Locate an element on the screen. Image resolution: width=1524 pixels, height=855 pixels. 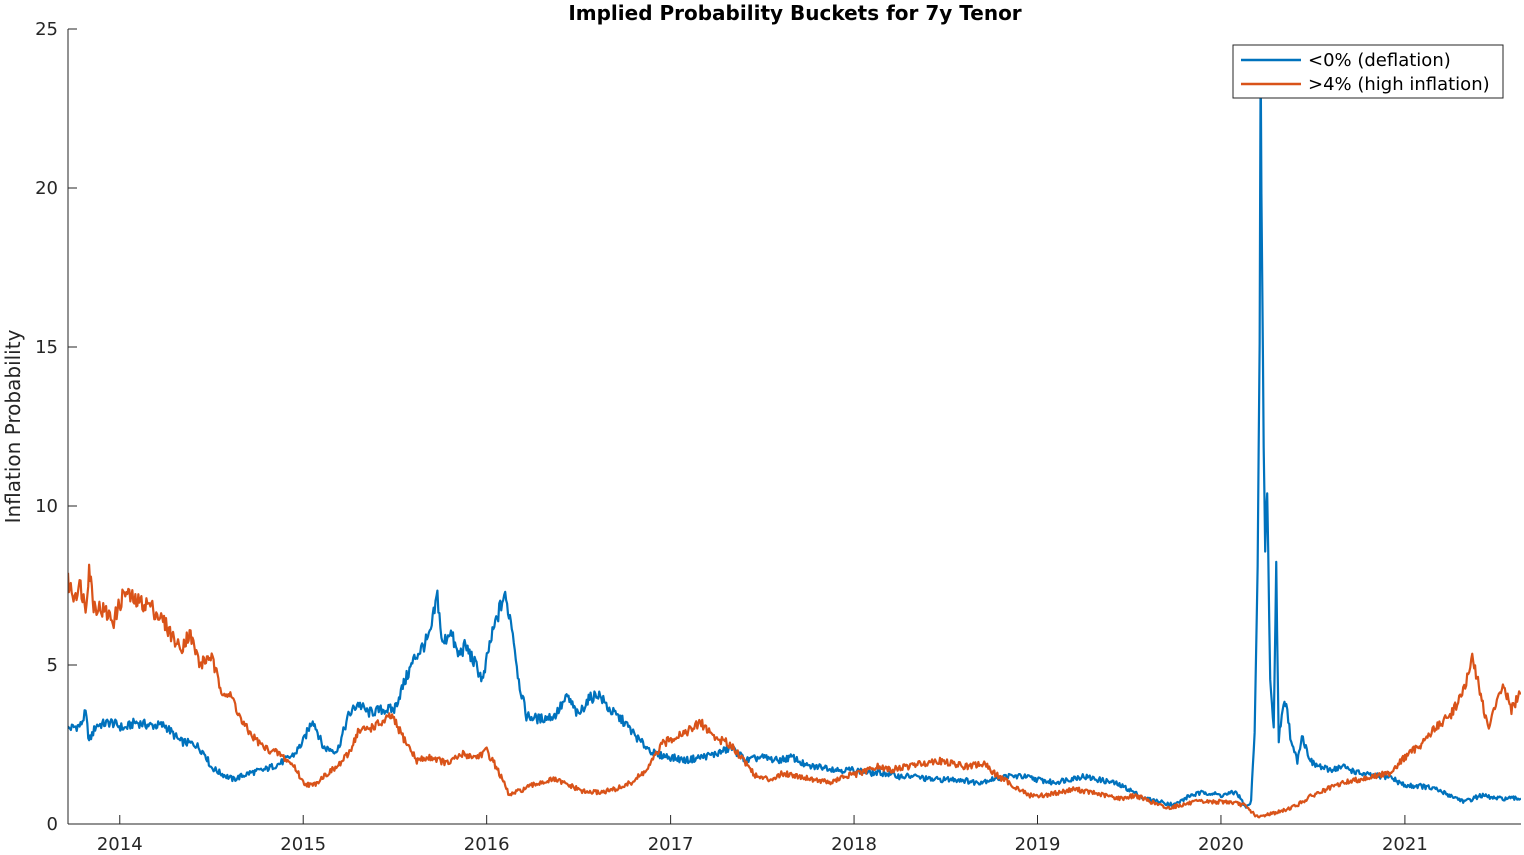
x-tick-label: 2019 is located at coordinates (1038, 844).